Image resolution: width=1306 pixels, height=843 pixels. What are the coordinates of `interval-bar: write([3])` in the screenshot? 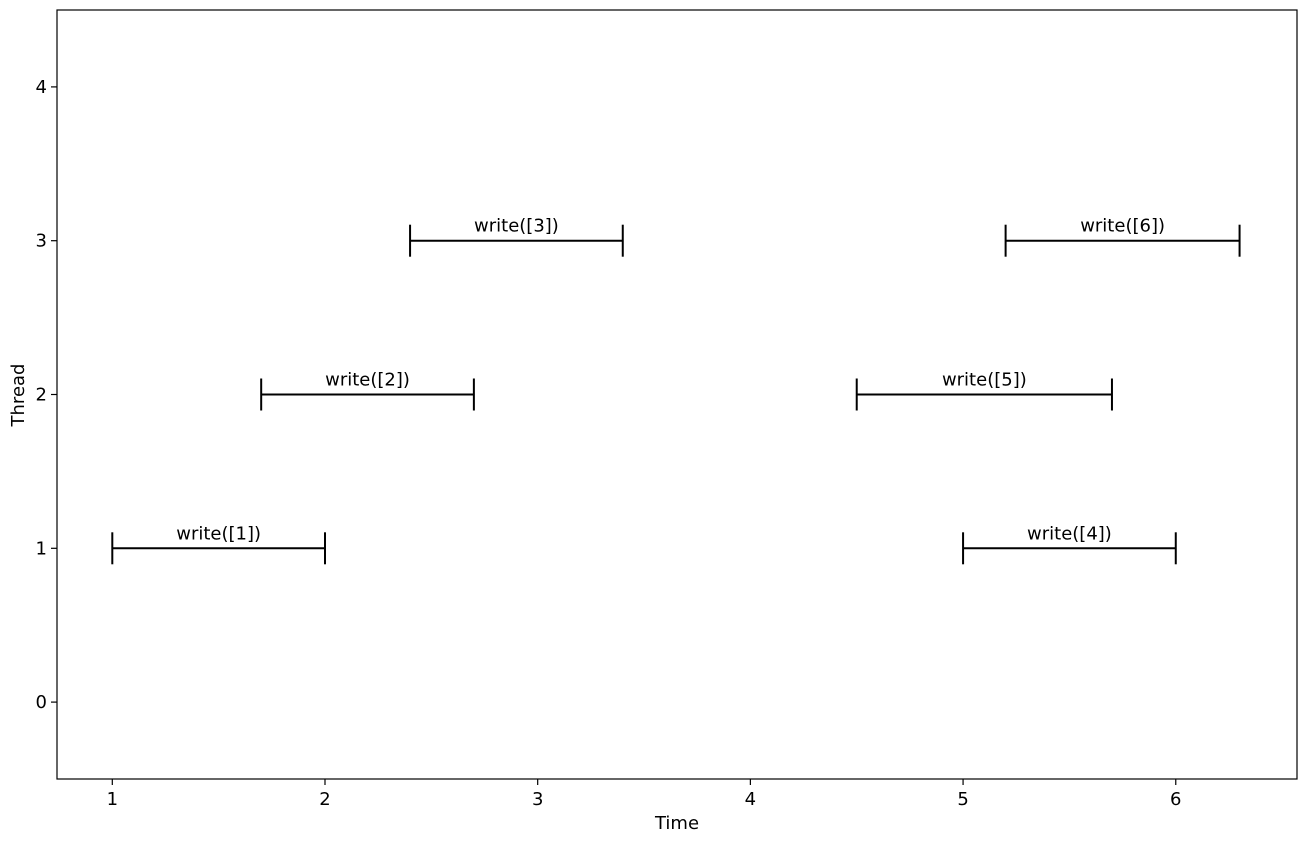 It's located at (516, 236).